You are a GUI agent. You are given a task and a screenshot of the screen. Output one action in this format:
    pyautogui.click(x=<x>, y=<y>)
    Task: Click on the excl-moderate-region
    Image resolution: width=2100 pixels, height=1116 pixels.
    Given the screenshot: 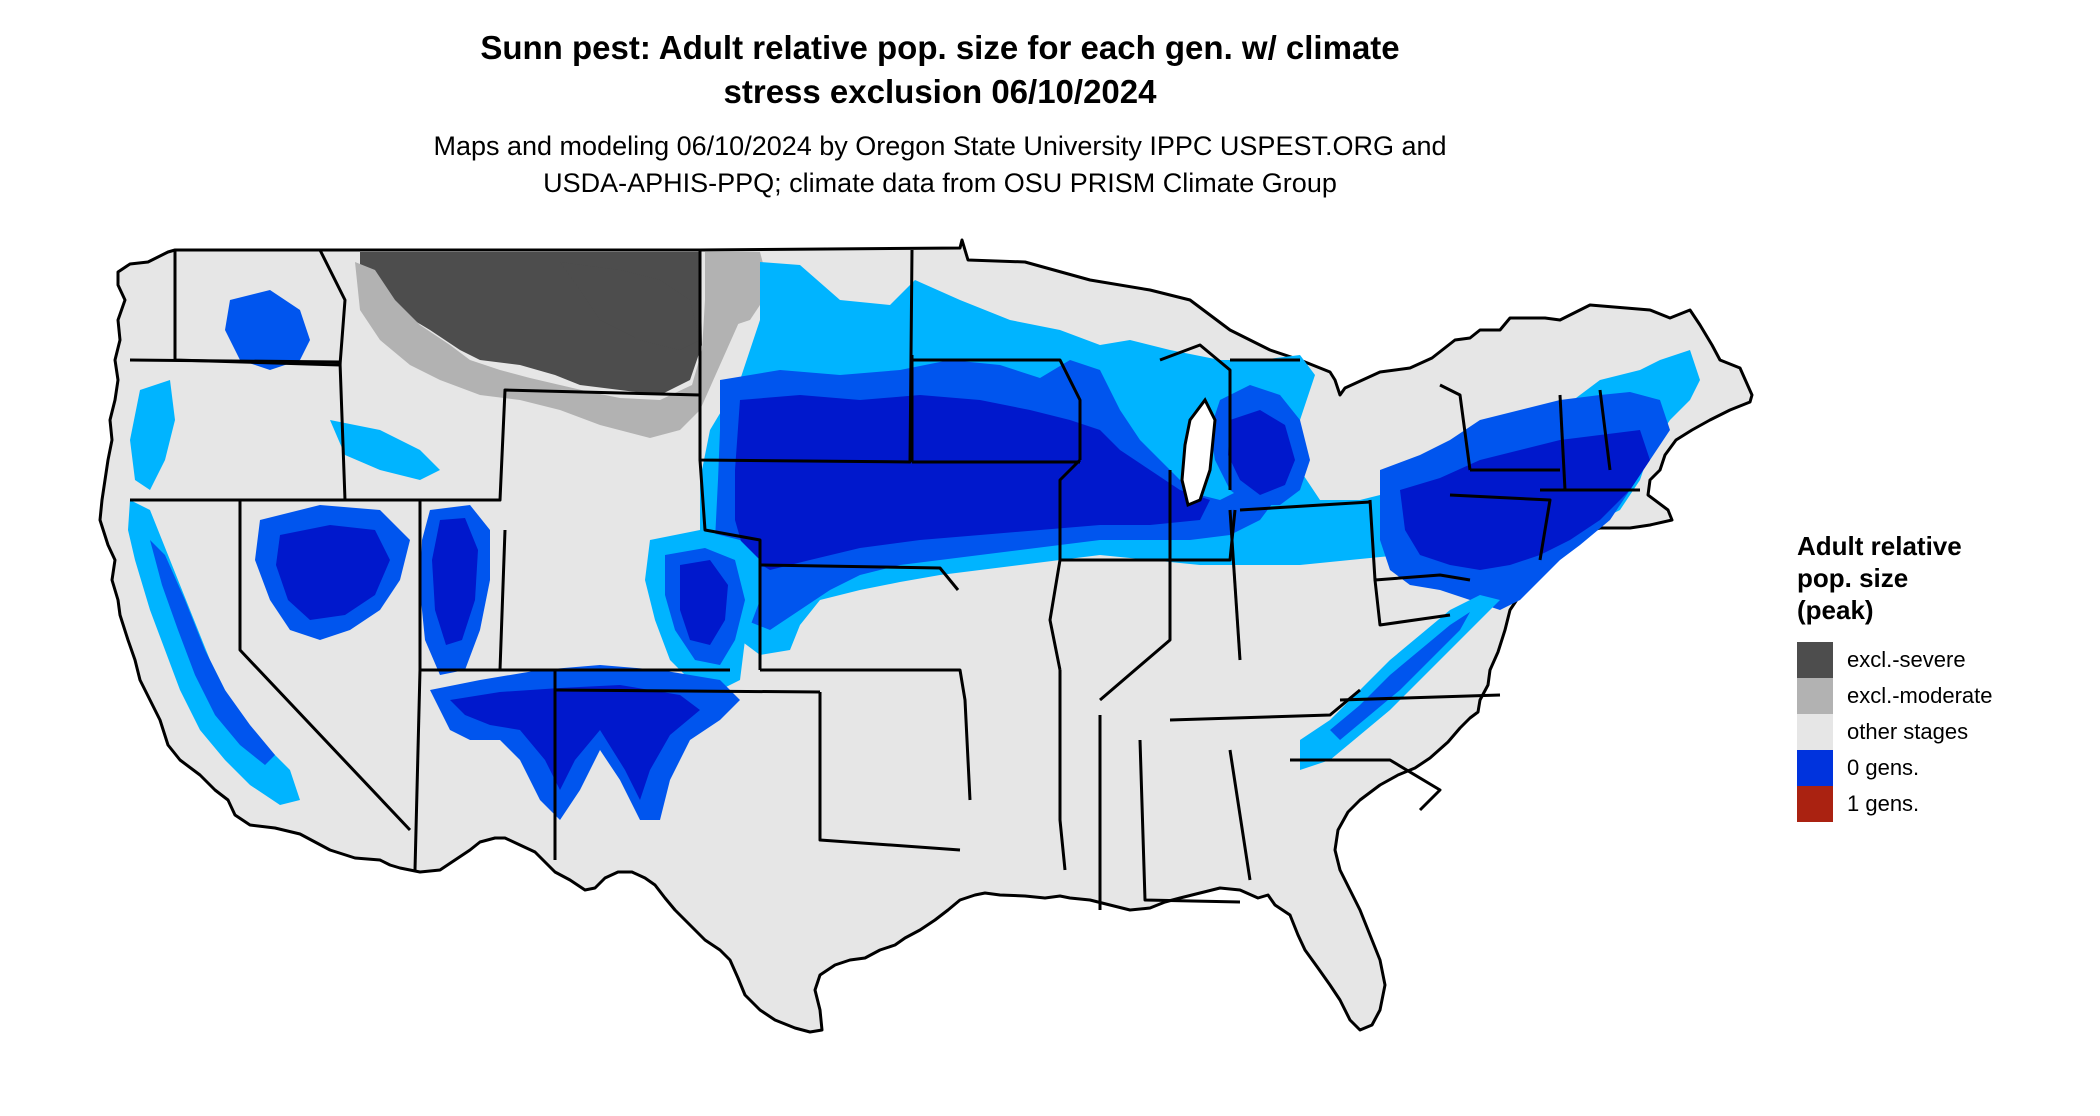 What is the action you would take?
    pyautogui.click(x=550, y=345)
    